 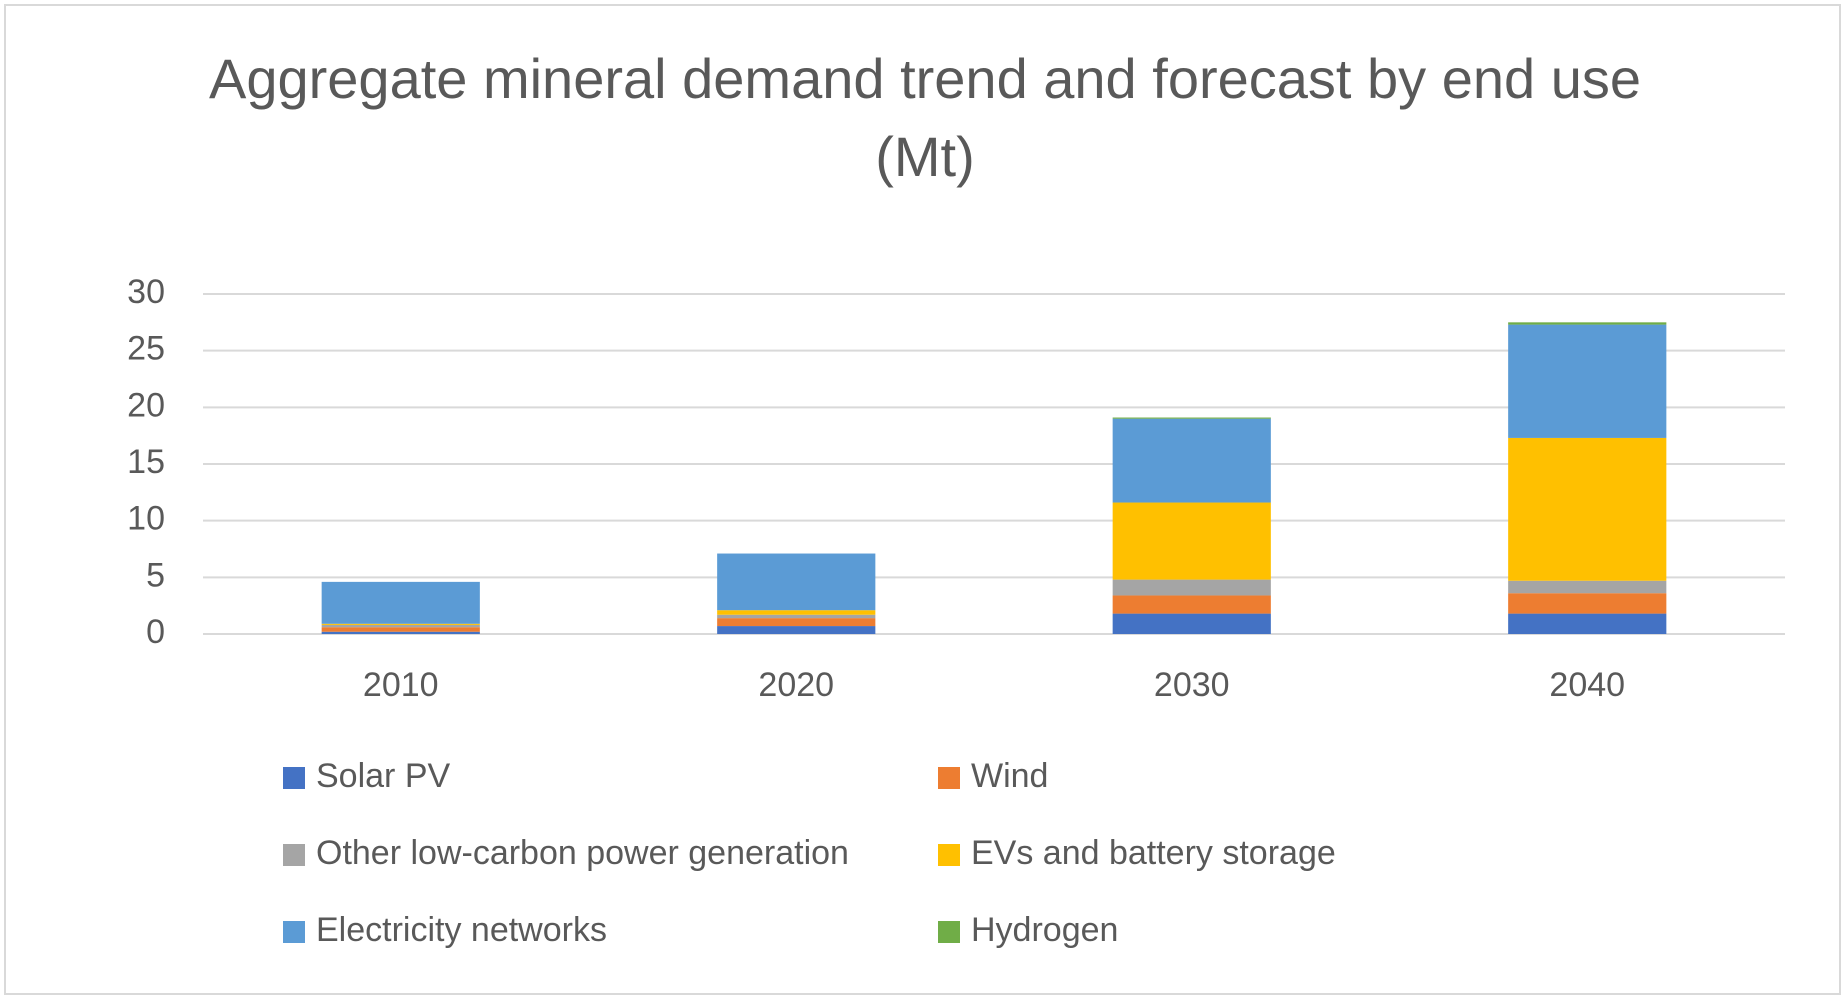 What do you see at coordinates (461, 930) in the screenshot?
I see `legend-label: Electricity networks` at bounding box center [461, 930].